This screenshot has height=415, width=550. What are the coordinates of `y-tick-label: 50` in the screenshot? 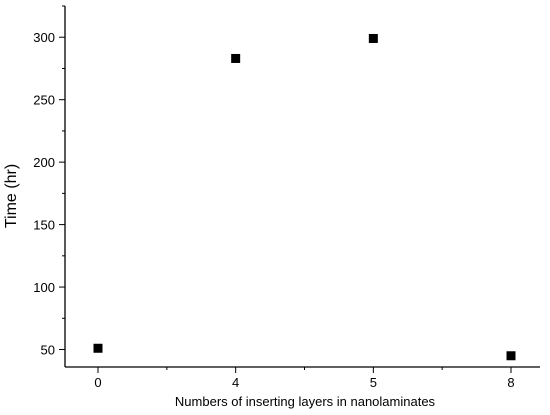 It's located at (48, 350).